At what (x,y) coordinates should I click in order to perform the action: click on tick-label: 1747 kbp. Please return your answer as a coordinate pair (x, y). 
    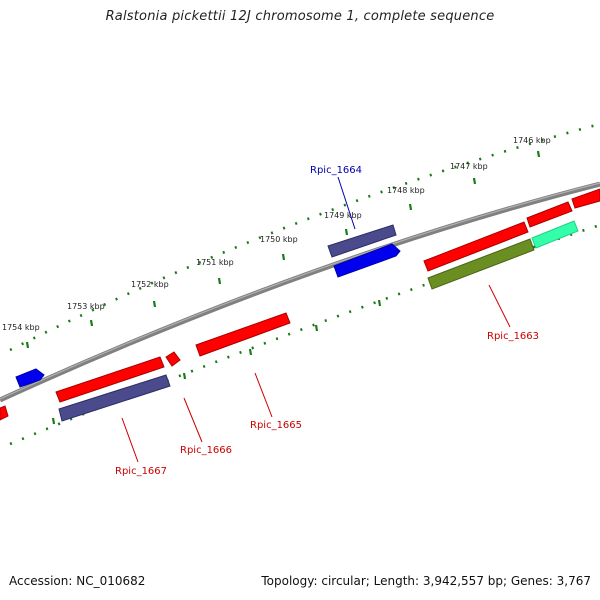
    Looking at the image, I should click on (469, 166).